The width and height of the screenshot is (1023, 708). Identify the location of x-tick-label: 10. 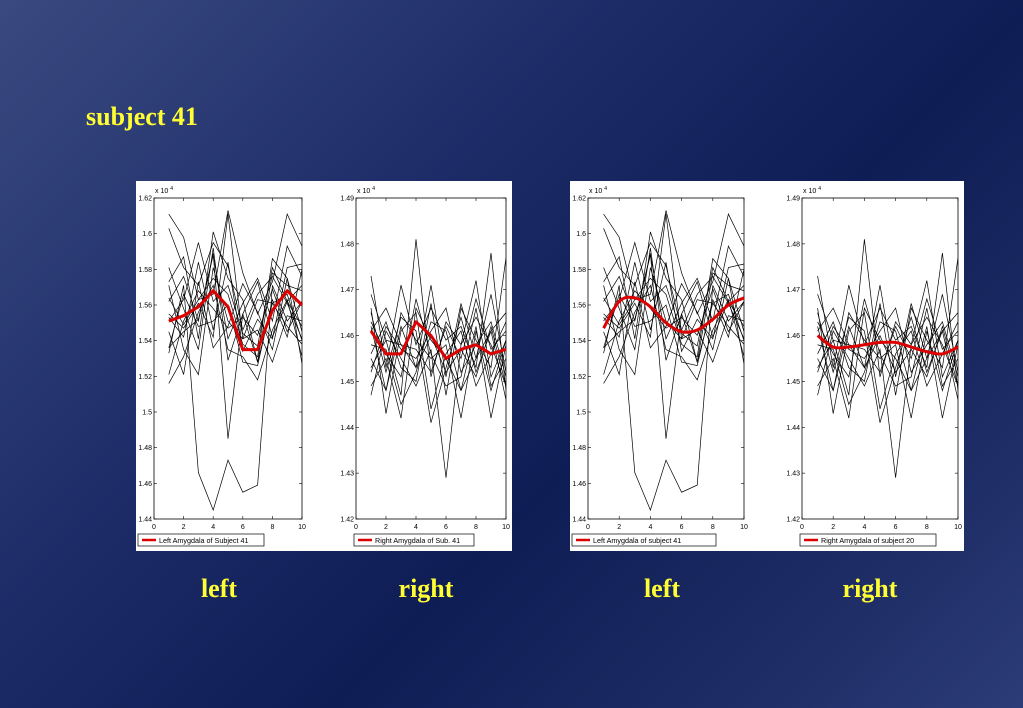
(744, 527).